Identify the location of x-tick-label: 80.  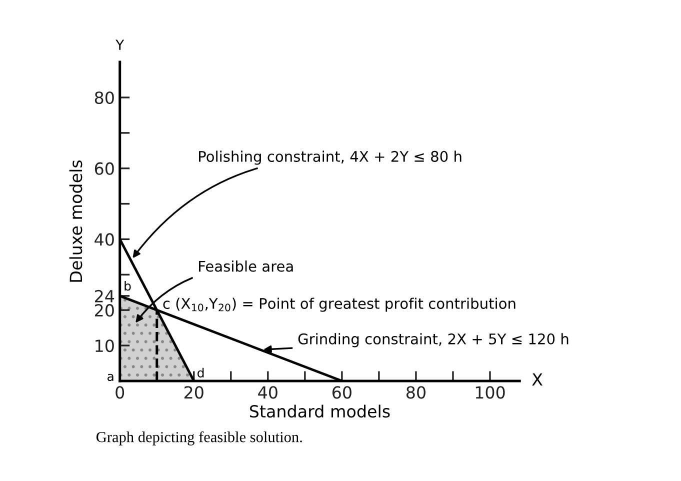
(416, 392).